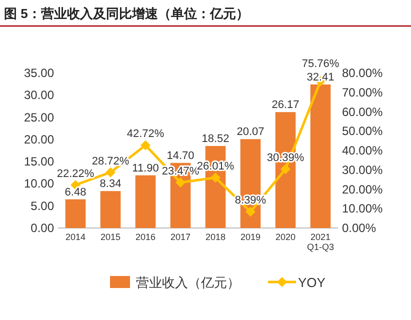 The height and width of the screenshot is (320, 411). Describe the element at coordinates (320, 242) in the screenshot. I see `x-tick-label: 2021 Q1-Q3` at that location.